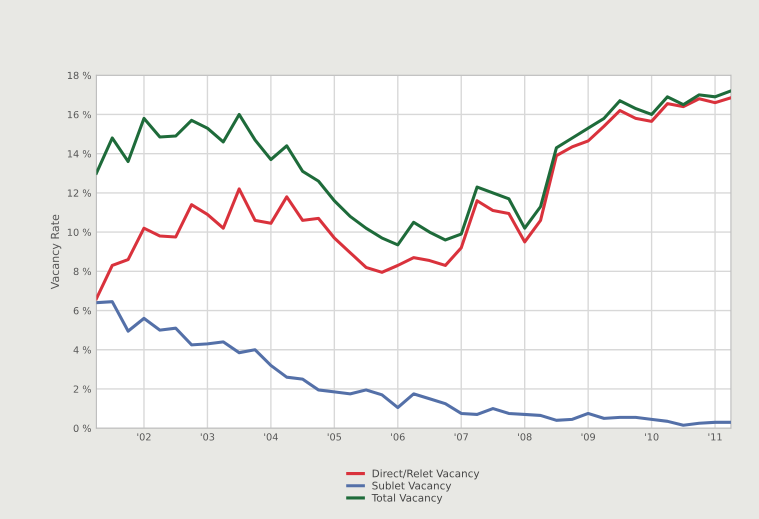 The height and width of the screenshot is (519, 759). I want to click on legend-label: Total Vacancy, so click(407, 499).